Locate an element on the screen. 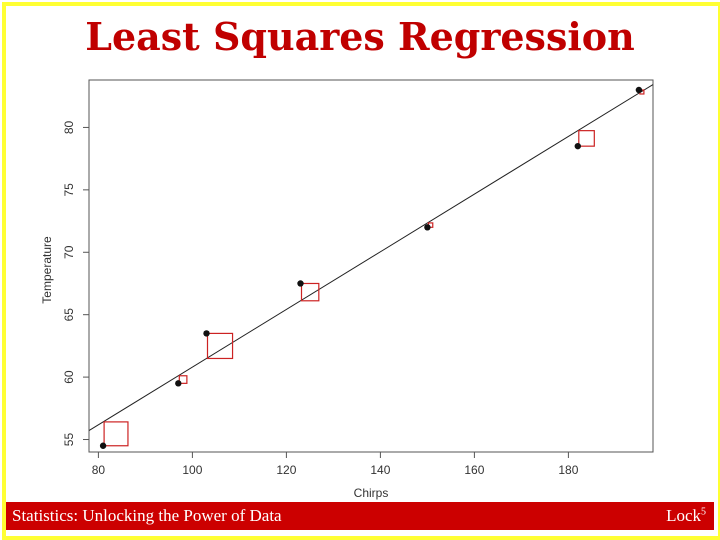  footer-bar is located at coordinates (360, 516).